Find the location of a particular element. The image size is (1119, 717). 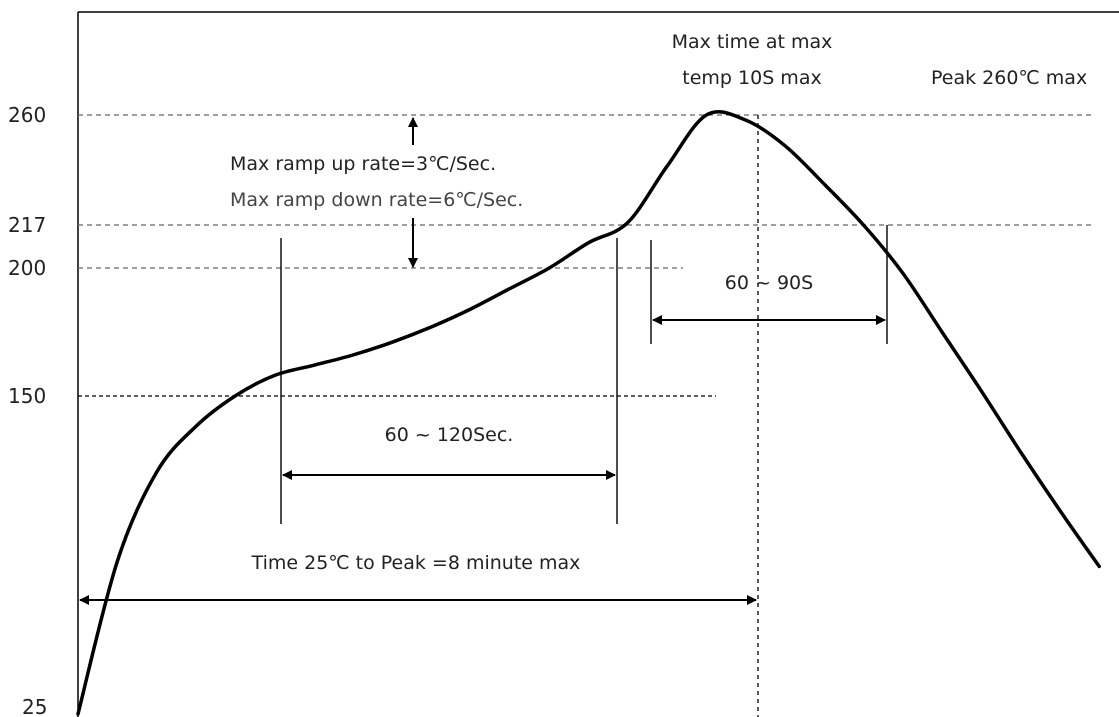

liquidus-time-label: 60 ~ 90S is located at coordinates (769, 283).